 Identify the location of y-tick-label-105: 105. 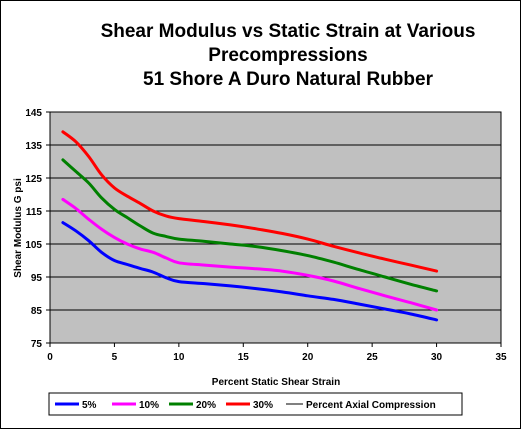
(33, 245).